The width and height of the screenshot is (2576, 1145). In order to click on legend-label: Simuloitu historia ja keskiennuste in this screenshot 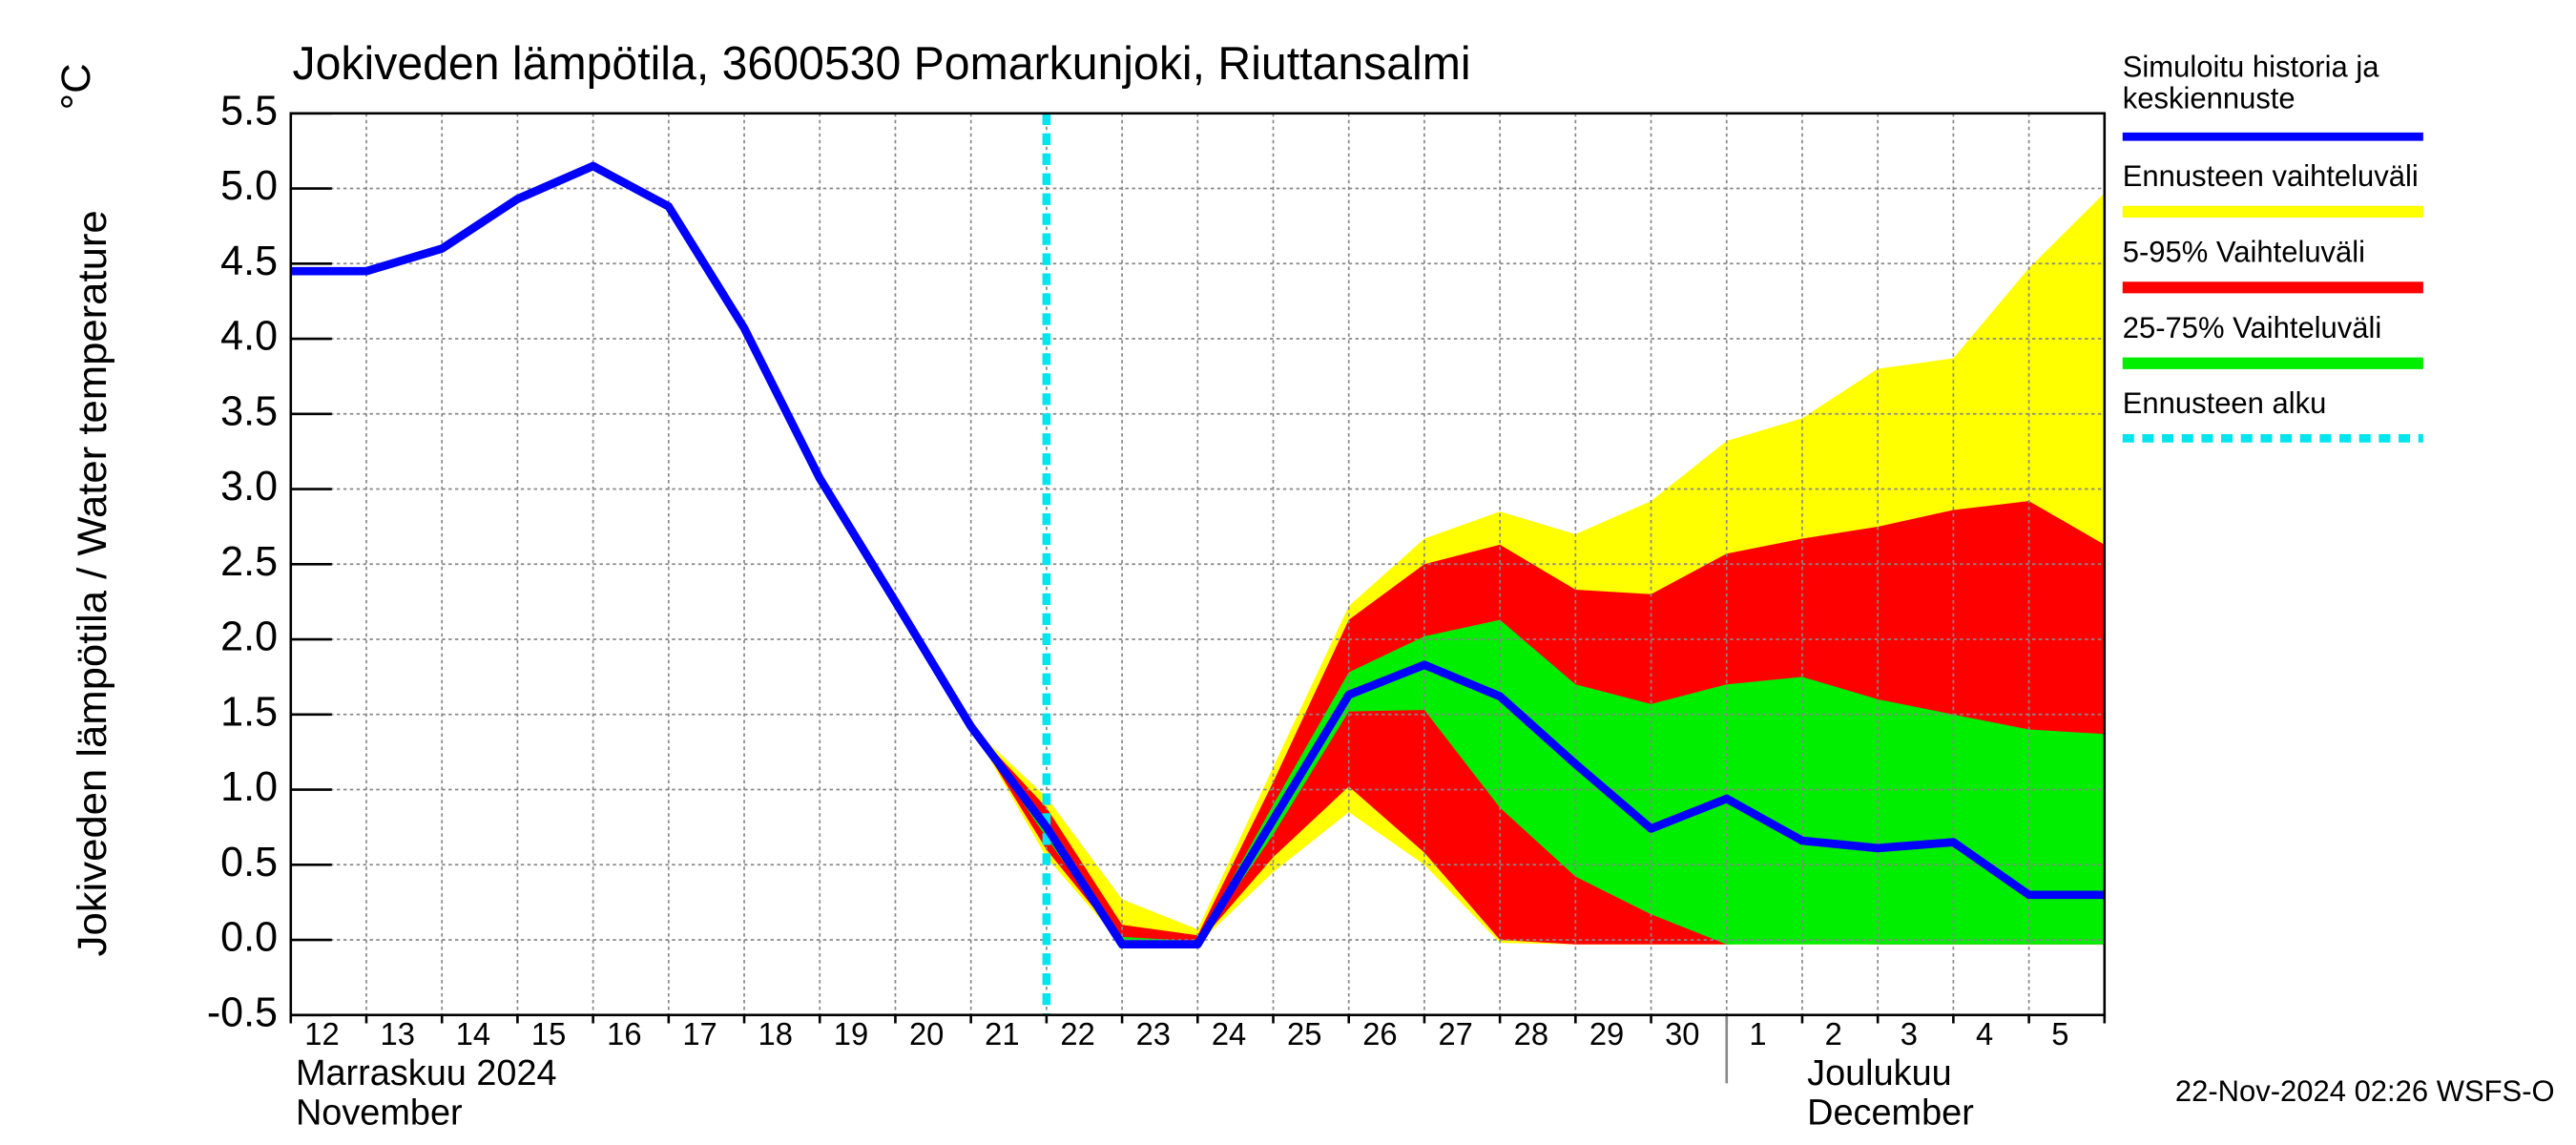, I will do `click(2250, 83)`.